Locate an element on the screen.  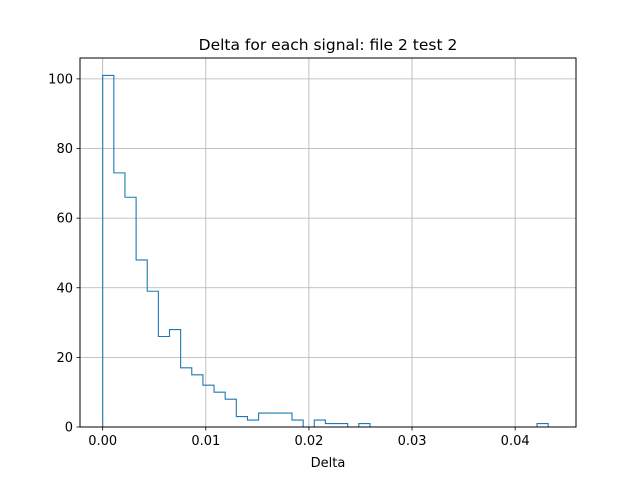
y-tick-label: 80 is located at coordinates (64, 149).